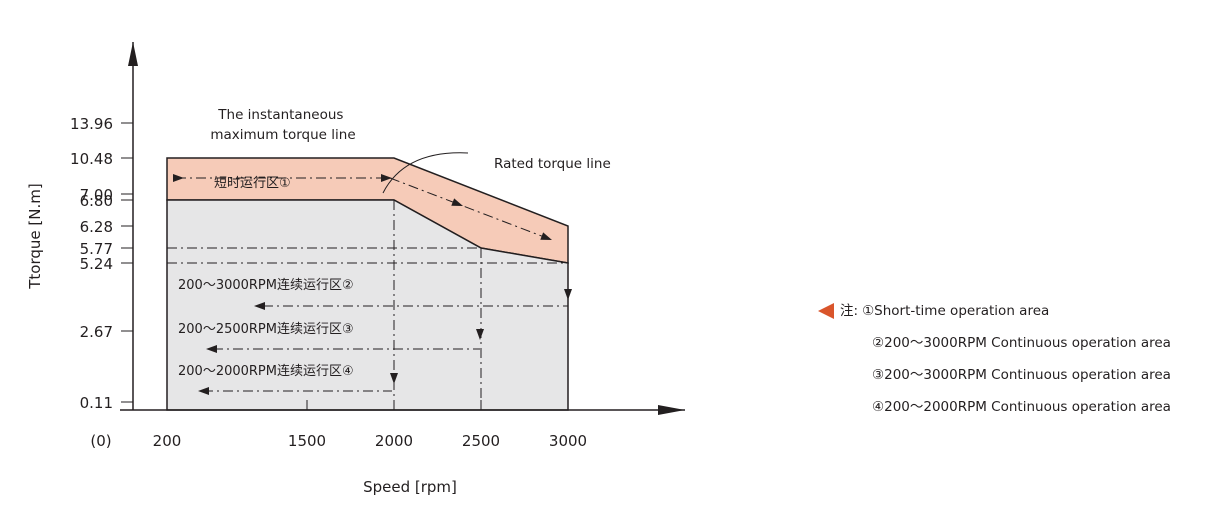 The height and width of the screenshot is (529, 1210). What do you see at coordinates (266, 285) in the screenshot?
I see `zone-label-2: 200～3000RPM连续运行区②` at bounding box center [266, 285].